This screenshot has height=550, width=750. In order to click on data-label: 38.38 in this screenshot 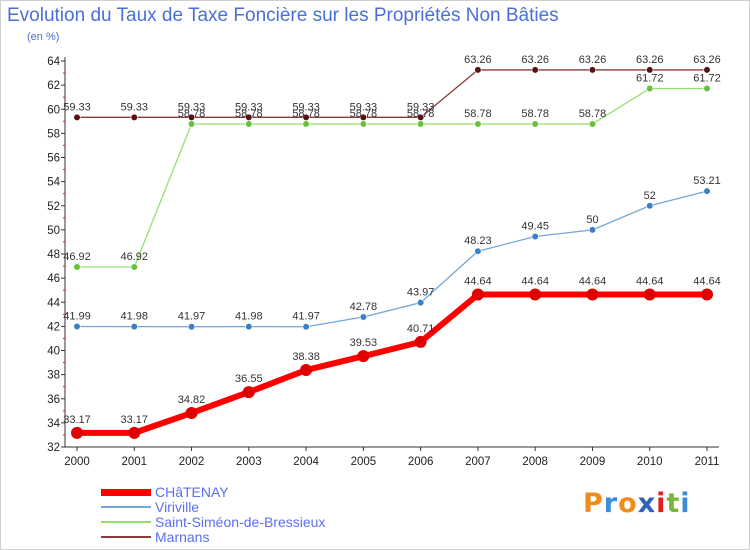, I will do `click(306, 357)`.